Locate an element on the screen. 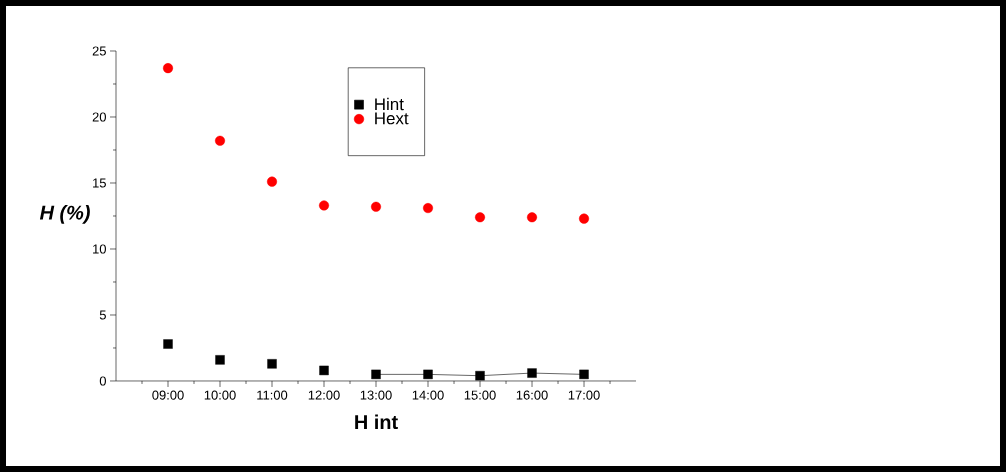  y-tick-label: 10 is located at coordinates (99, 249).